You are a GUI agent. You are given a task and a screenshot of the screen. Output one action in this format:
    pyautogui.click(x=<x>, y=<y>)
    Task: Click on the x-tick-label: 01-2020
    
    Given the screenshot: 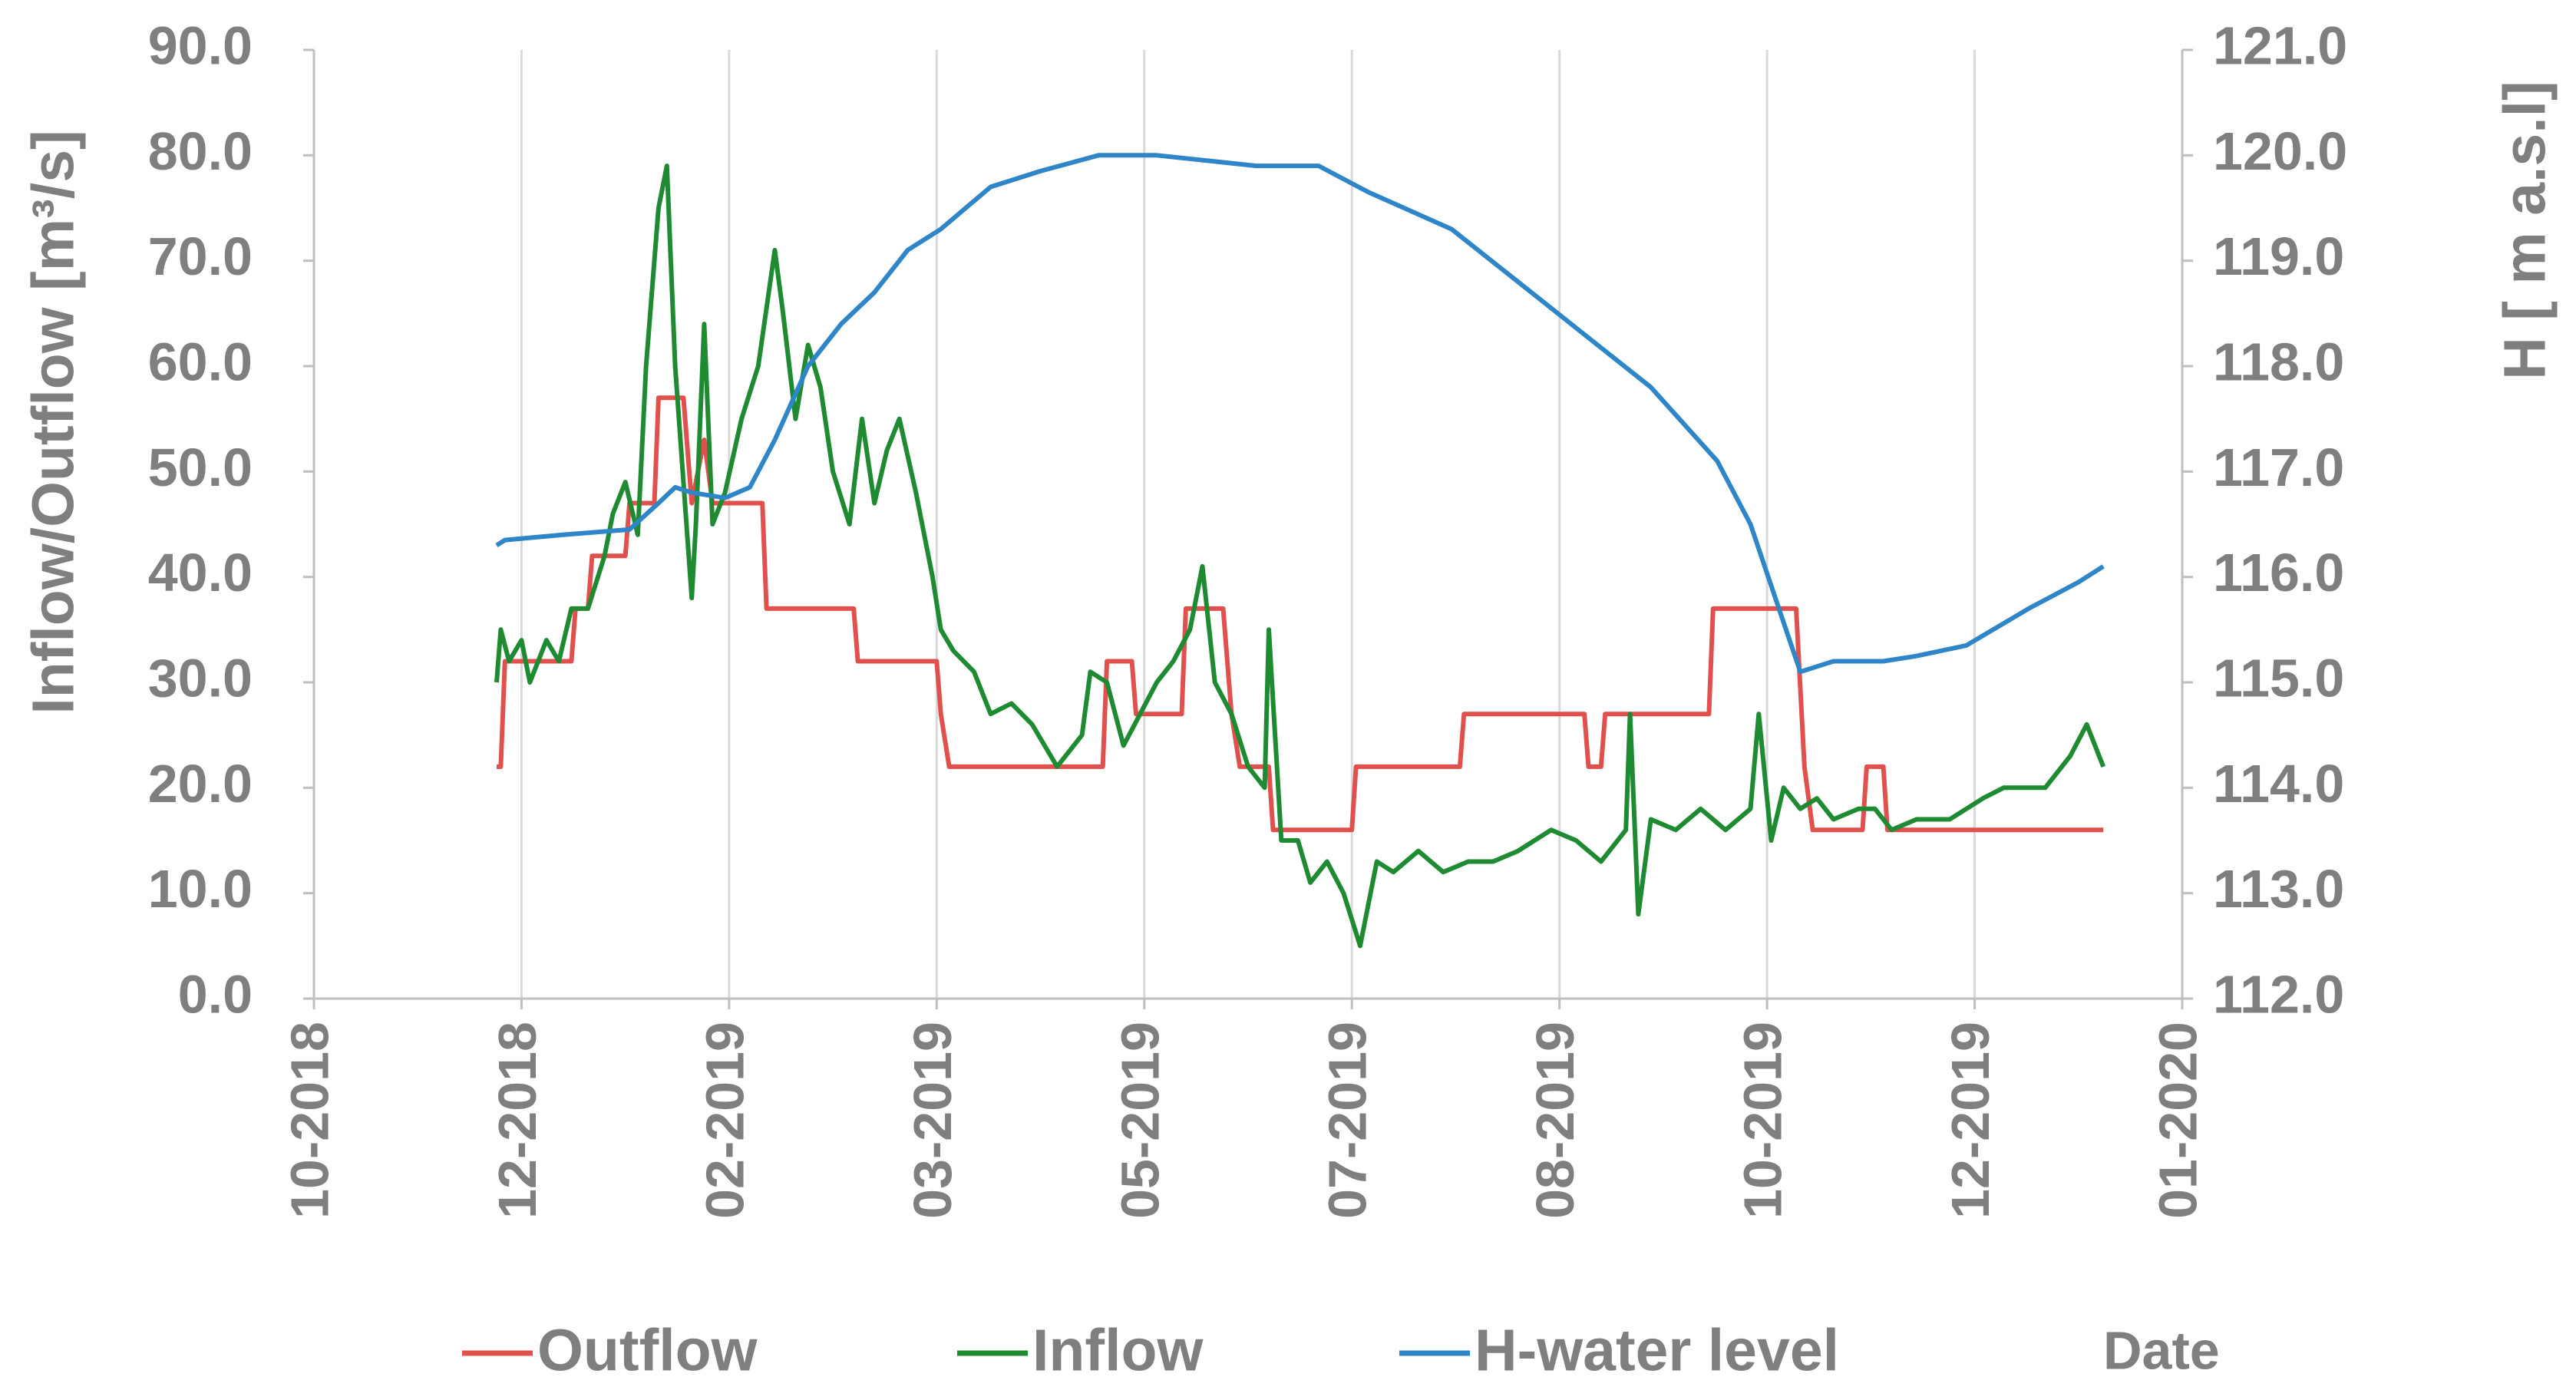 What is the action you would take?
    pyautogui.click(x=2178, y=1121)
    